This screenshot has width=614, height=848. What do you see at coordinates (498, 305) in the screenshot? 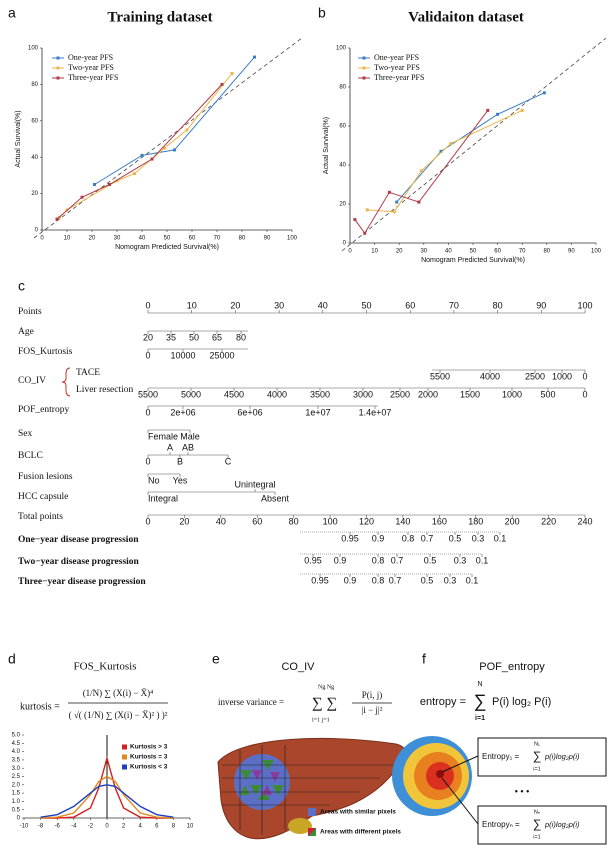
I see `nomogram-tick-label: 80` at bounding box center [498, 305].